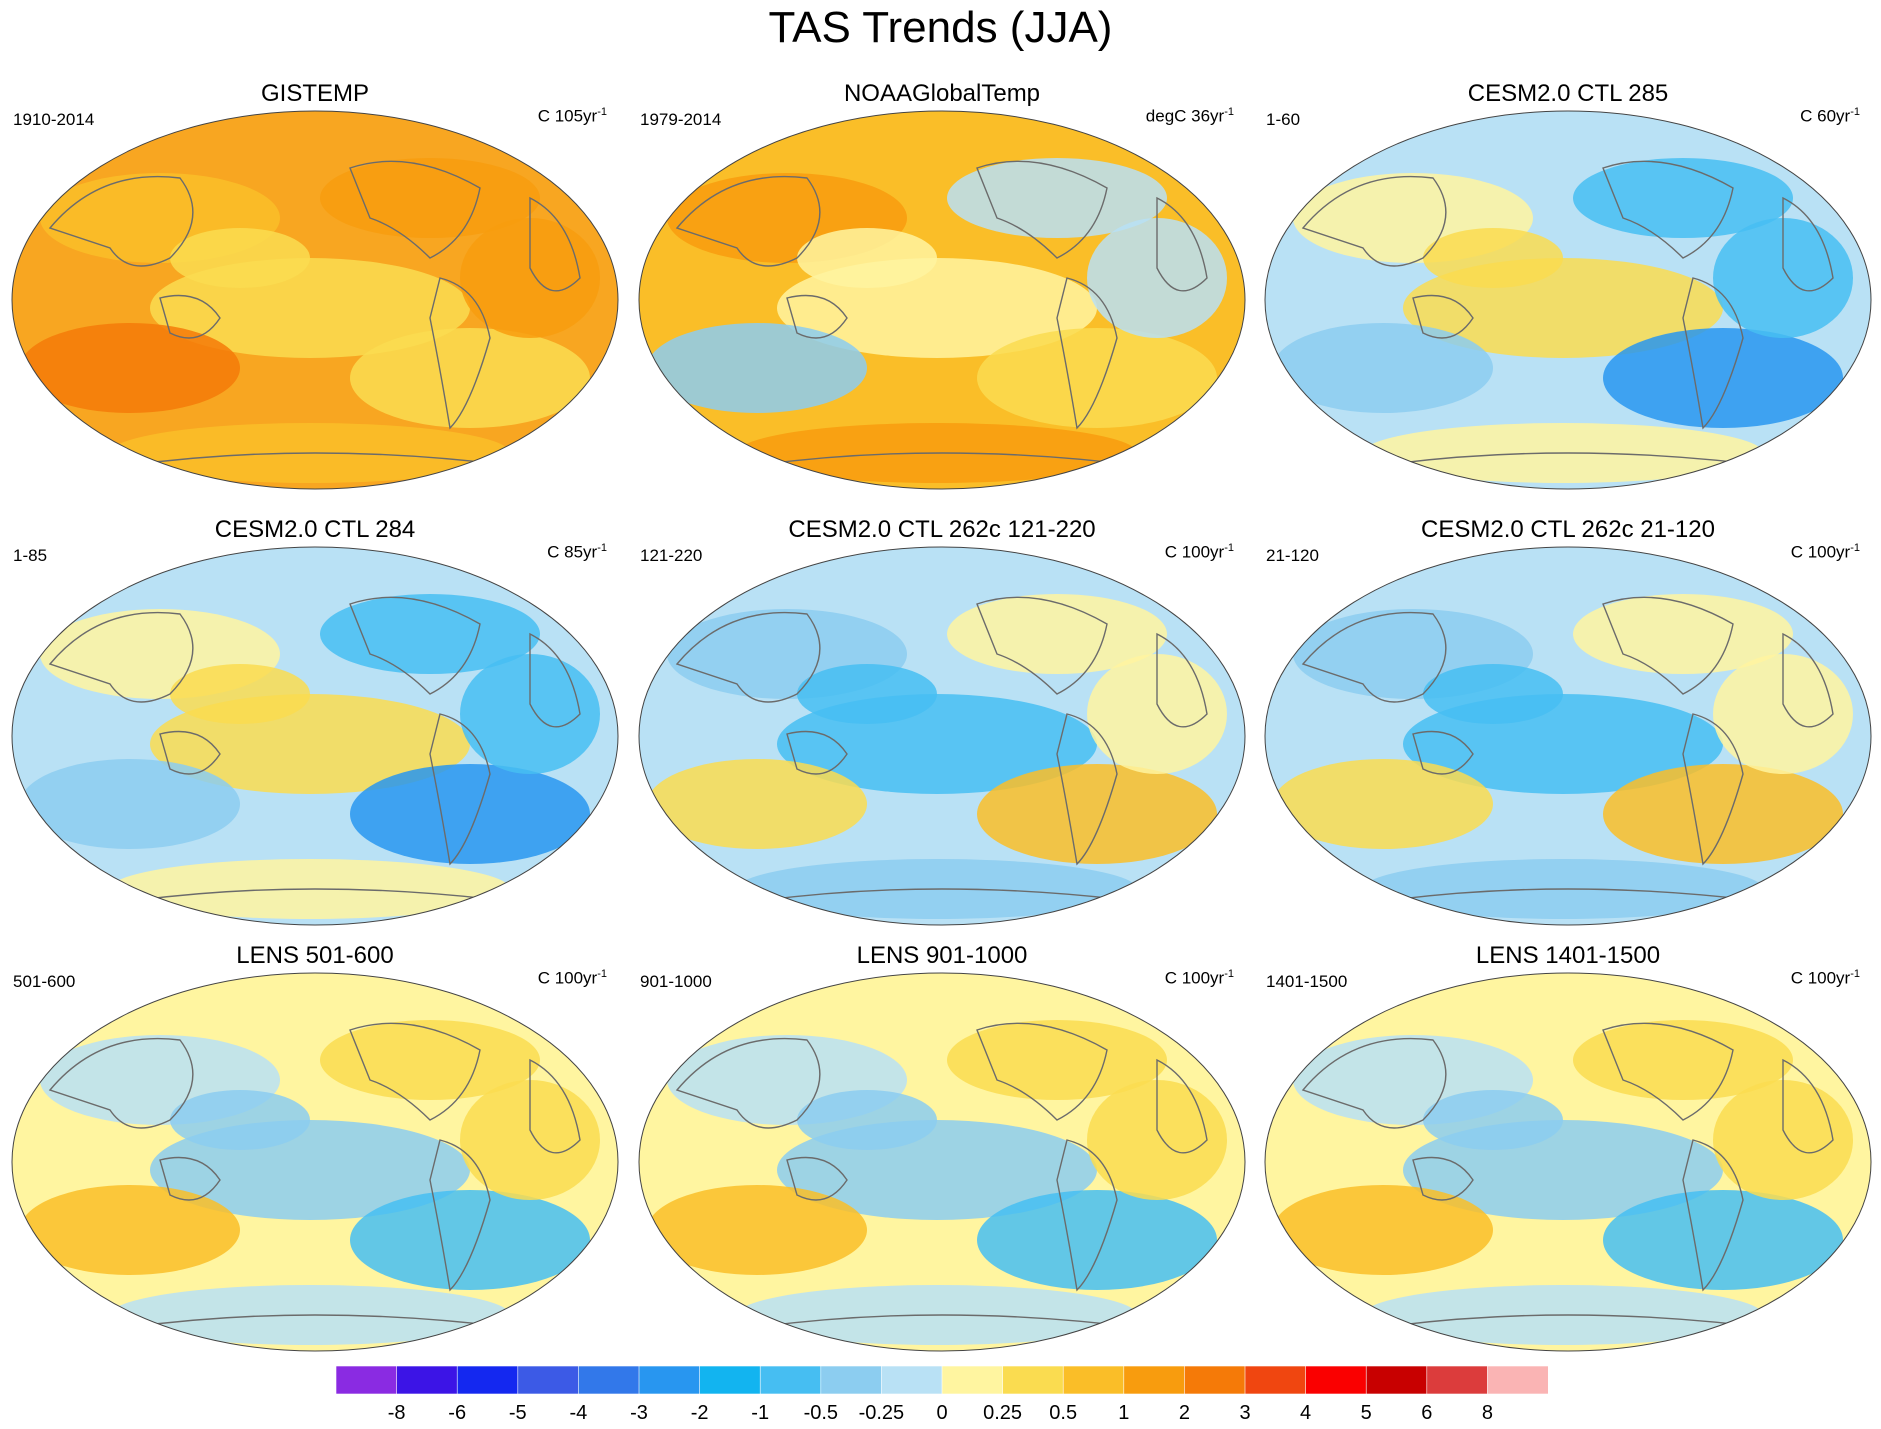 This screenshot has width=1881, height=1429. I want to click on map-panel: CESM2.0 CTL 262c 21-120 21-120 C 100yr-1, so click(1568, 726).